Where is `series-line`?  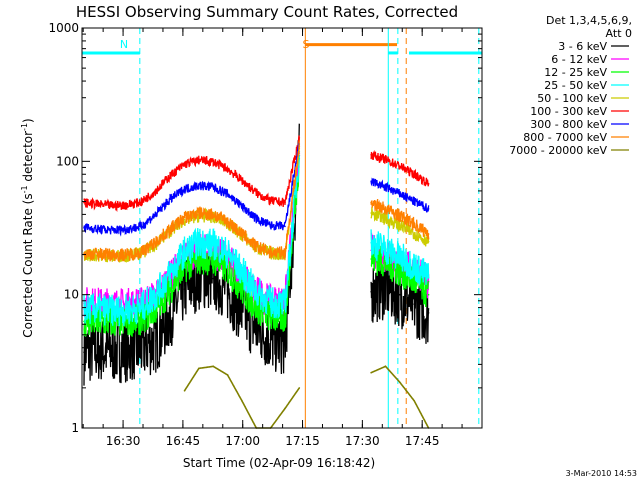 series-line is located at coordinates (256, 201).